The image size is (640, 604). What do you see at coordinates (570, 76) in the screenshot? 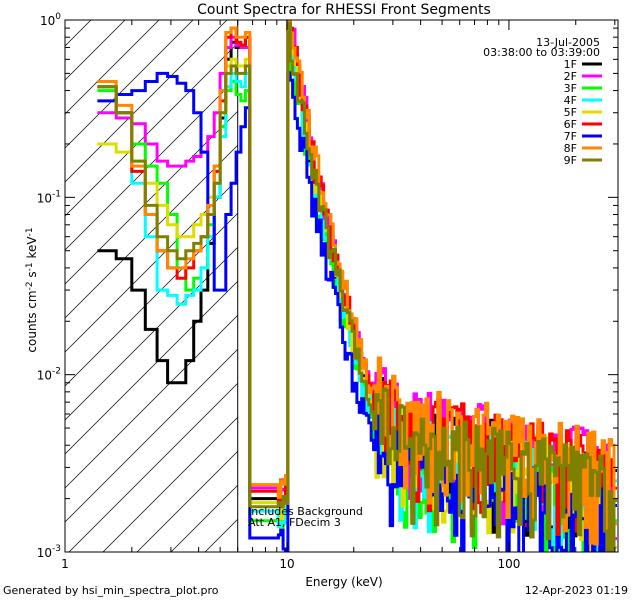
I see `legend-label: 2F` at bounding box center [570, 76].